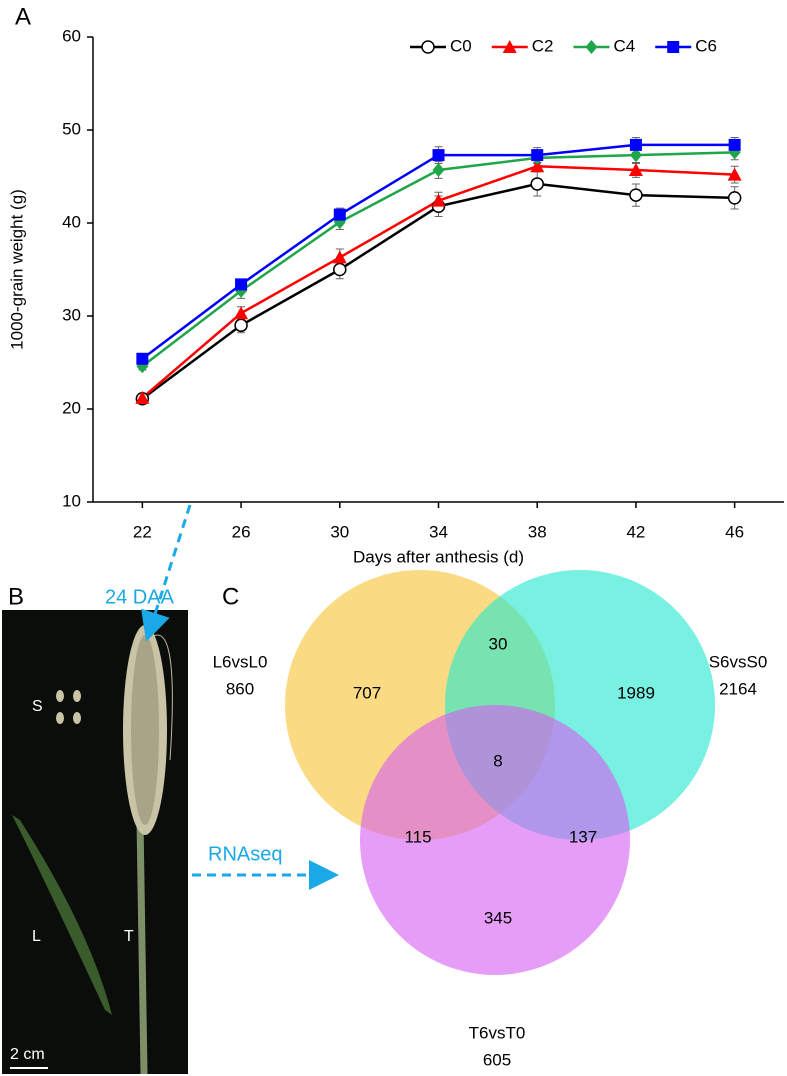  What do you see at coordinates (543, 45) in the screenshot?
I see `legend-label: C2` at bounding box center [543, 45].